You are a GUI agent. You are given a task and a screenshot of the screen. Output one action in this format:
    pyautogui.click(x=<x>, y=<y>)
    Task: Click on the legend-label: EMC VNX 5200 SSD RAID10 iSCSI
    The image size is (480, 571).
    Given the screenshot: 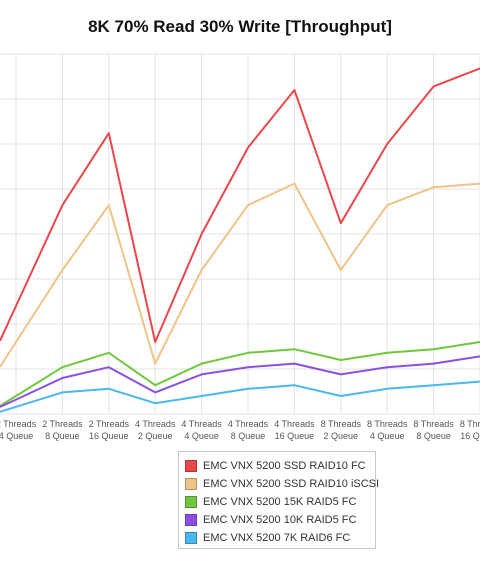 What is the action you would take?
    pyautogui.click(x=291, y=484)
    